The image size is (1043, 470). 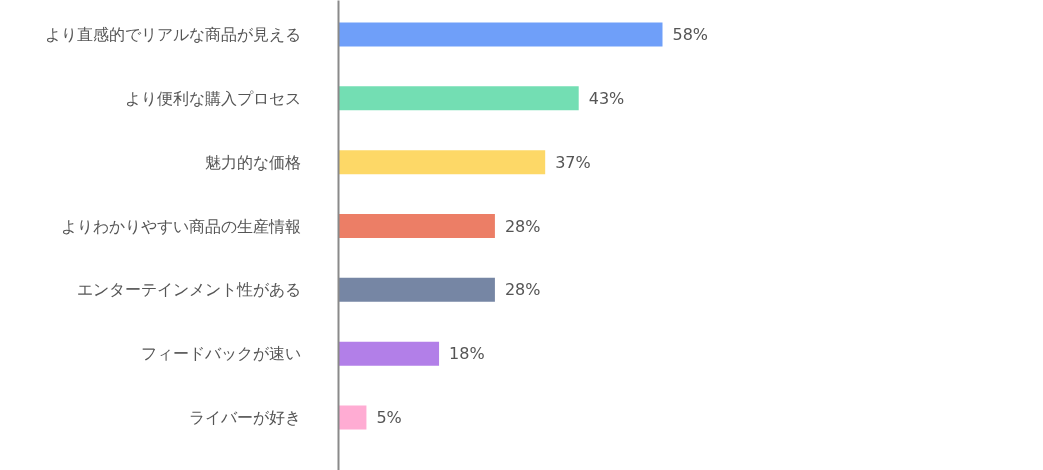 What do you see at coordinates (180, 226) in the screenshot?
I see `y-tick-label: よりわかりやすい商品の生産情報` at bounding box center [180, 226].